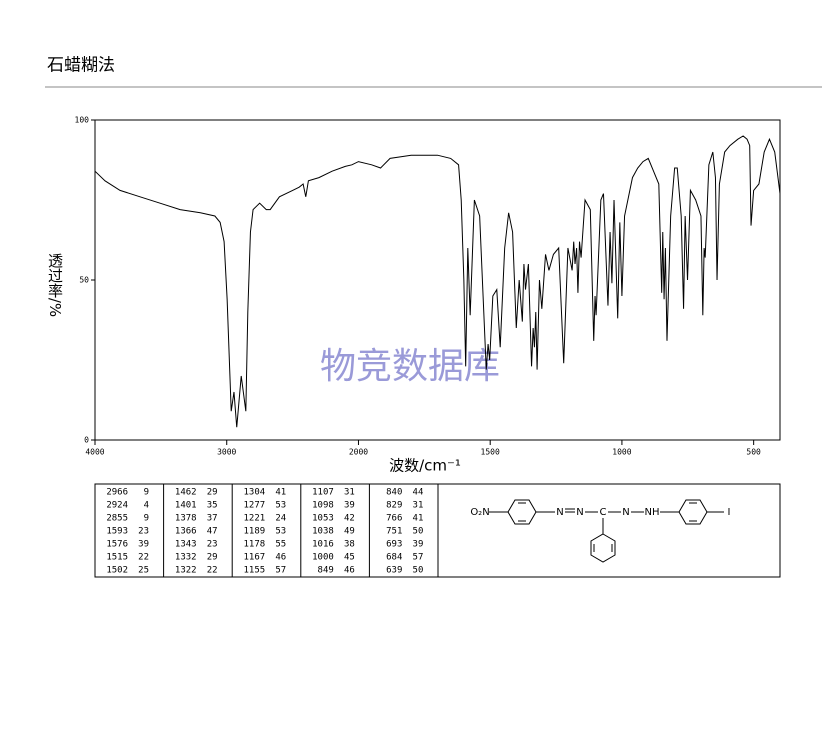 The image size is (822, 741). What do you see at coordinates (186, 493) in the screenshot?
I see `peak-wavenumber: 1462` at bounding box center [186, 493].